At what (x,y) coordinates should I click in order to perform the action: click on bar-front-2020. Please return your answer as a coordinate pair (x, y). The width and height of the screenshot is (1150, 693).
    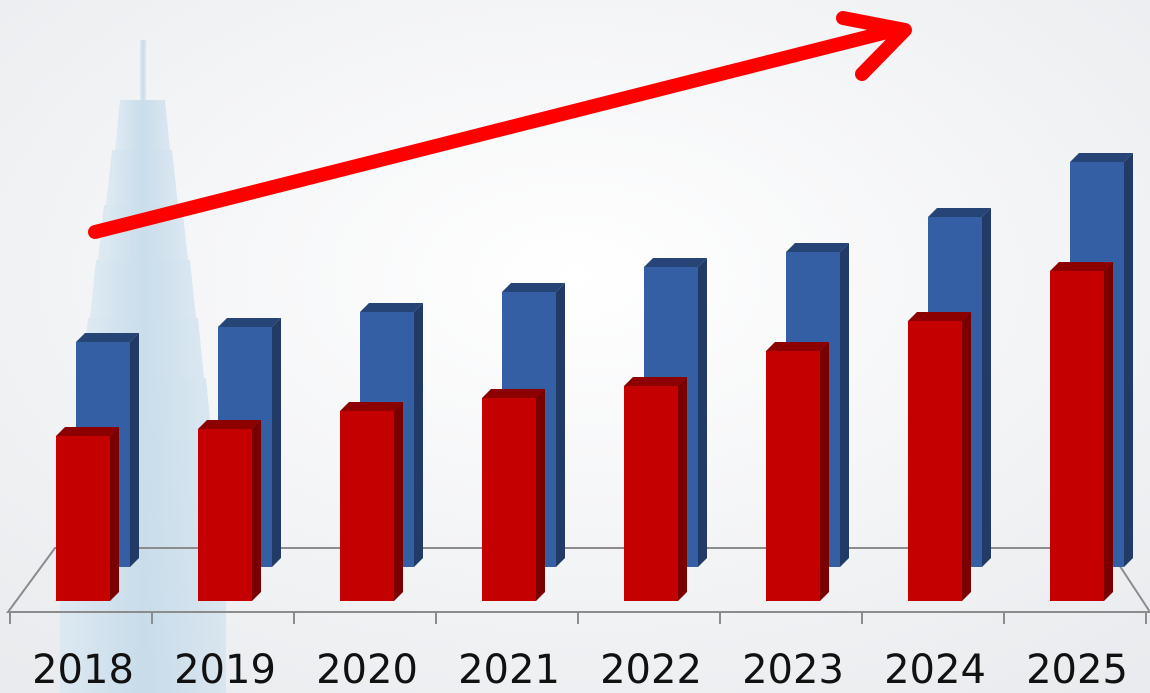
    Looking at the image, I should click on (371, 501).